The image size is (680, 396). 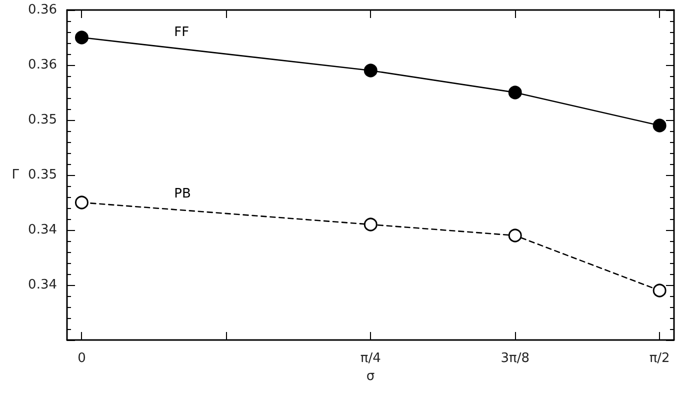 What do you see at coordinates (370, 376) in the screenshot?
I see `x-axis-title: σ` at bounding box center [370, 376].